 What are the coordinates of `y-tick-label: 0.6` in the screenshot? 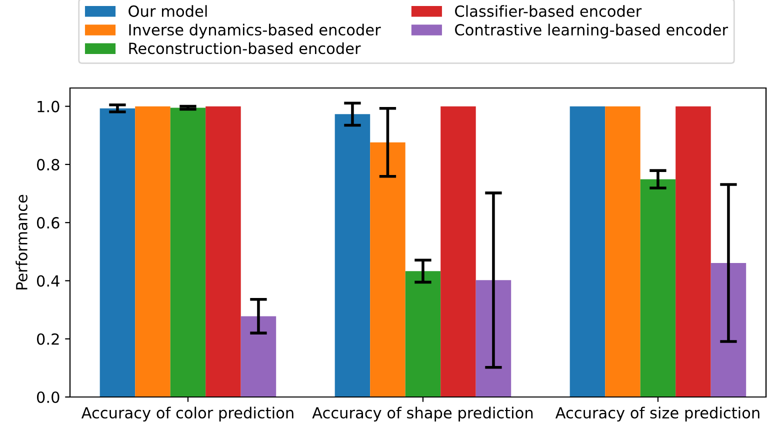 It's located at (48, 223).